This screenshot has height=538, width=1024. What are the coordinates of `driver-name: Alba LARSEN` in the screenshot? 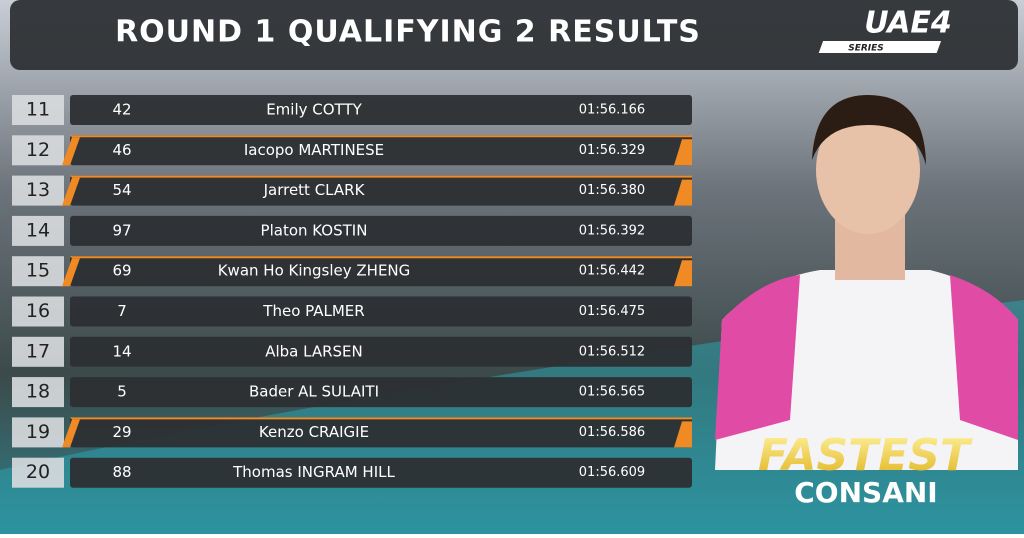 It's located at (314, 351).